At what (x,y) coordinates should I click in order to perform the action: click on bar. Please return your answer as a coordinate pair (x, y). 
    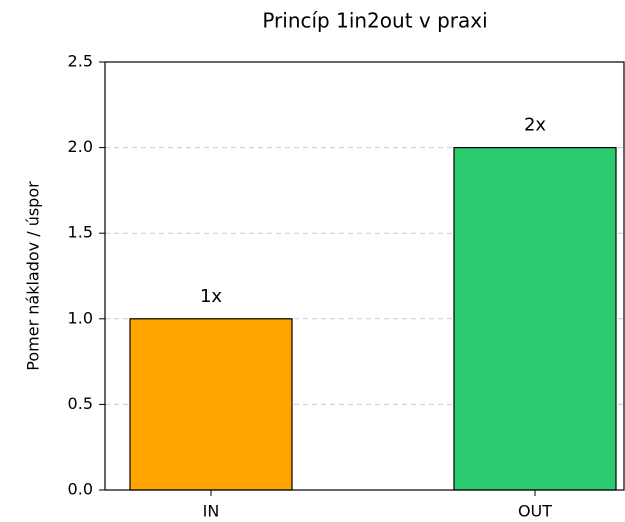
    Looking at the image, I should click on (211, 404).